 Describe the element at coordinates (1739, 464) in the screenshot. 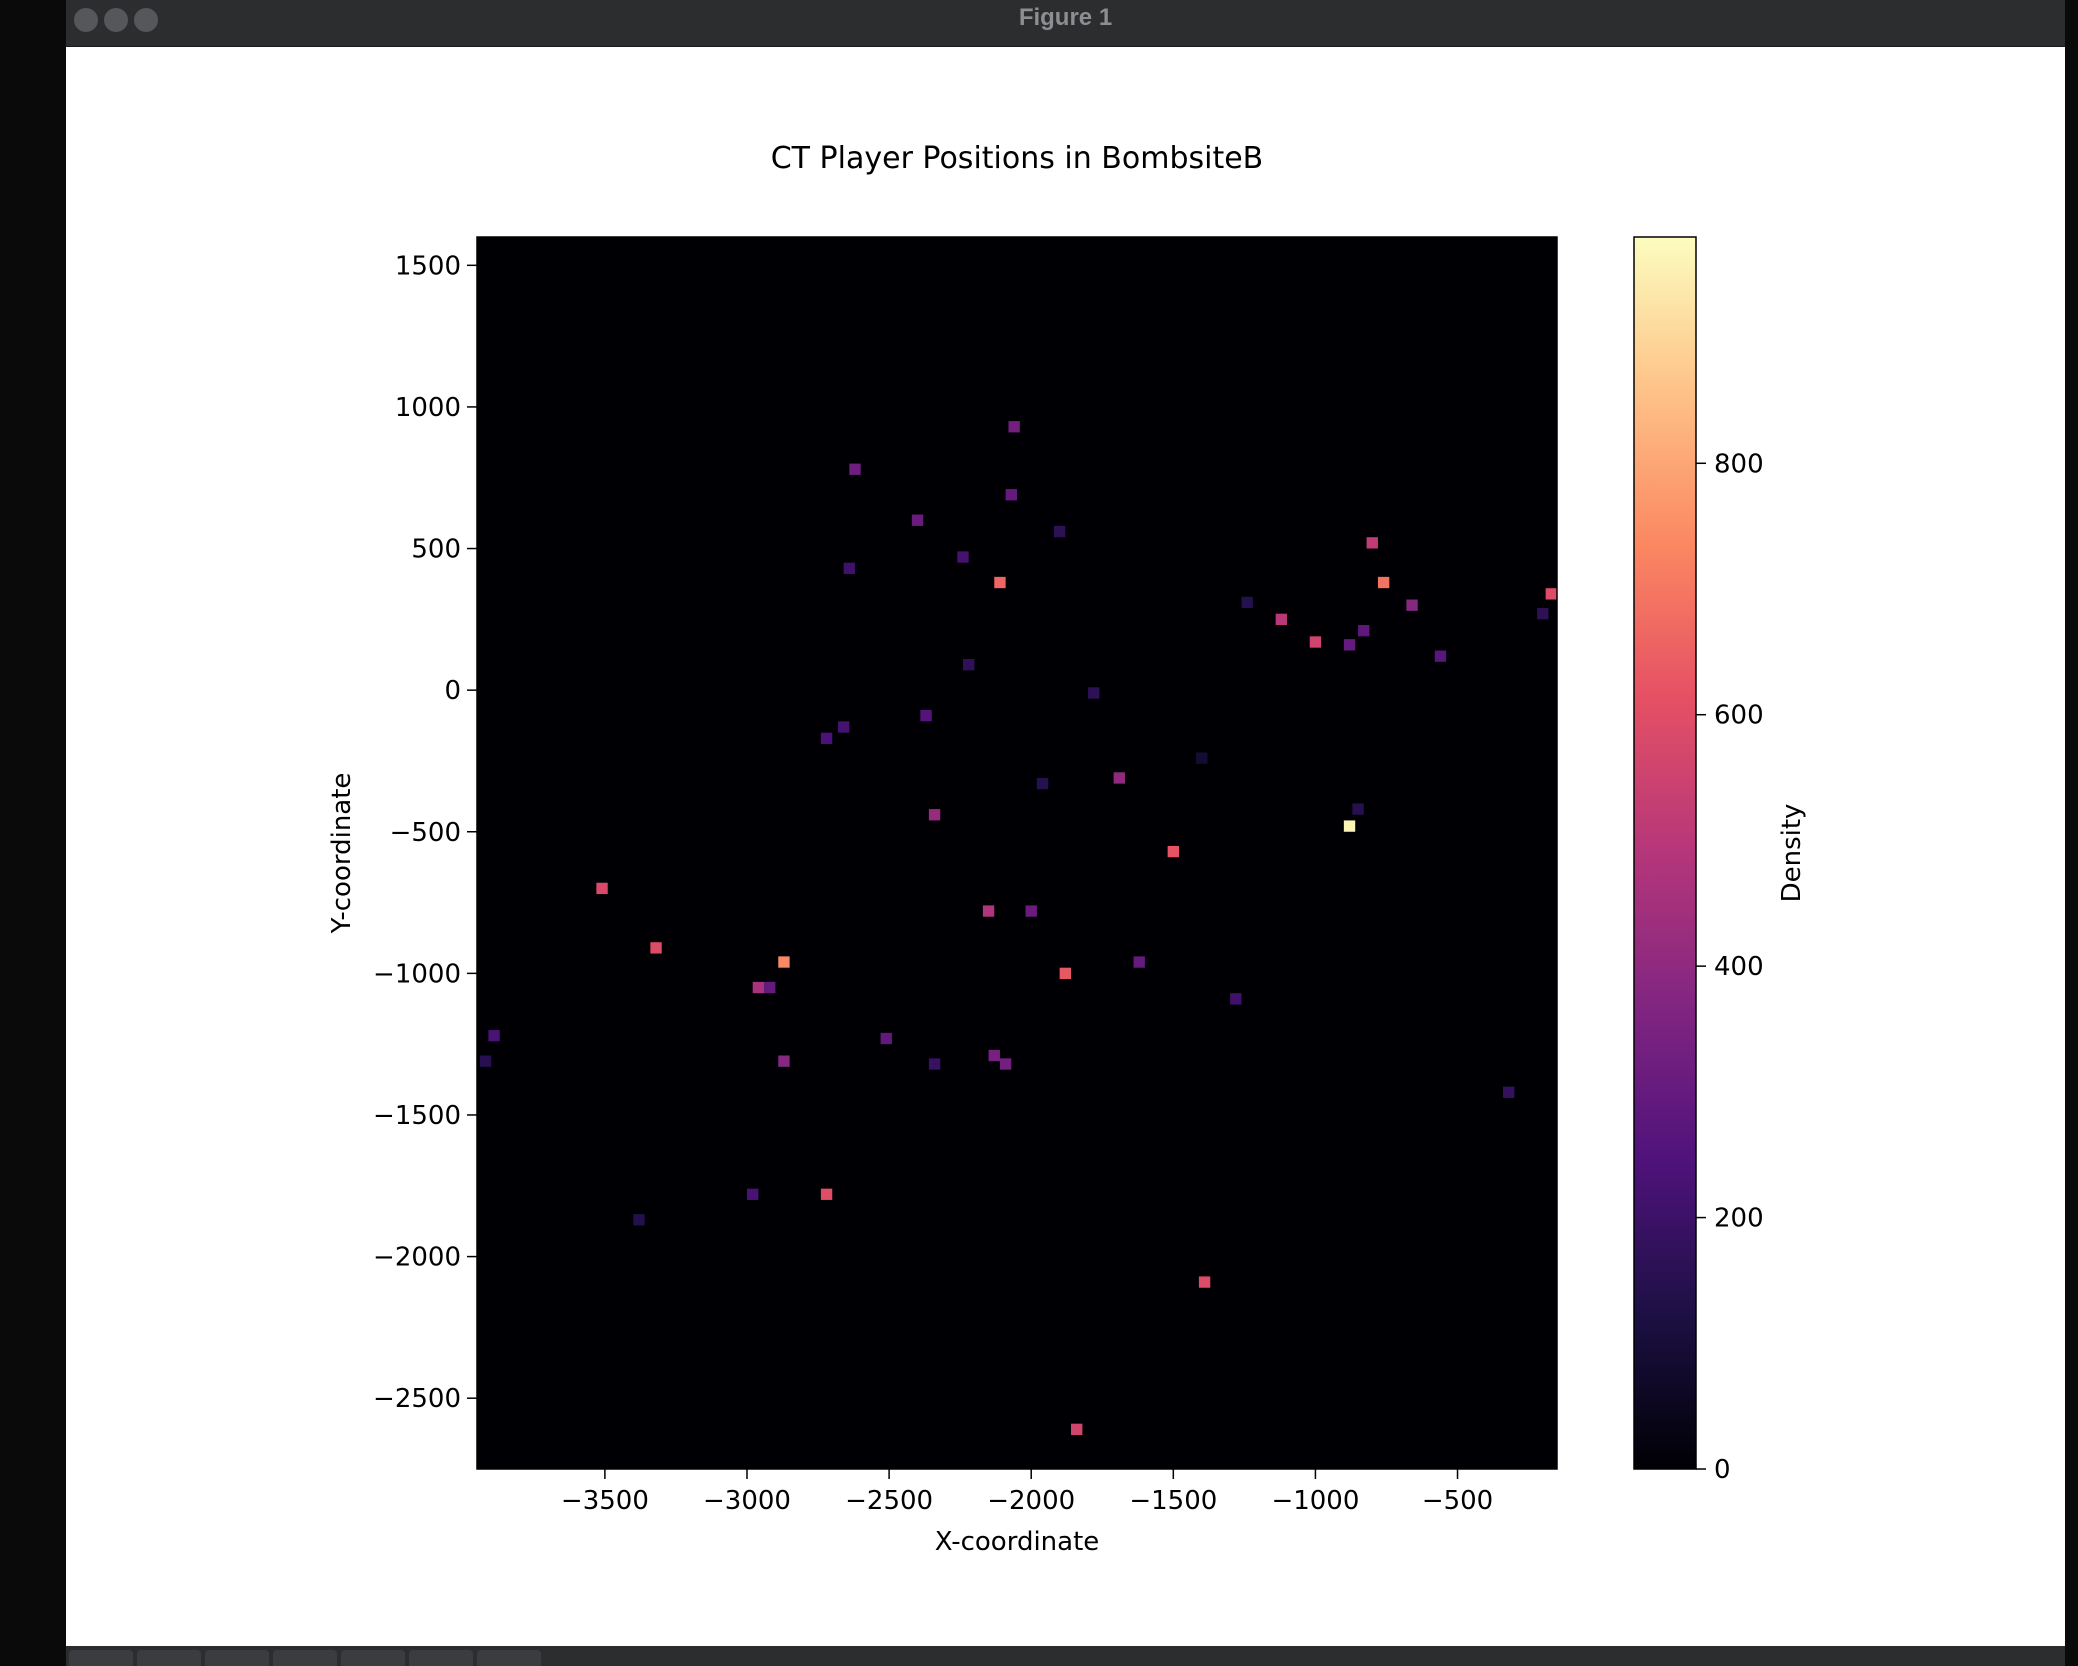

I see `colorbar-tick-label: 800` at that location.